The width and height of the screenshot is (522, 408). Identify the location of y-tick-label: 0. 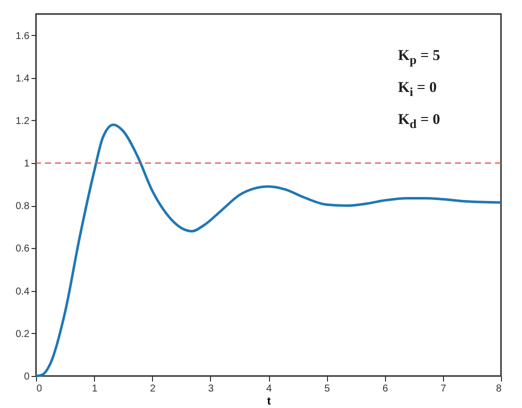
(27, 377).